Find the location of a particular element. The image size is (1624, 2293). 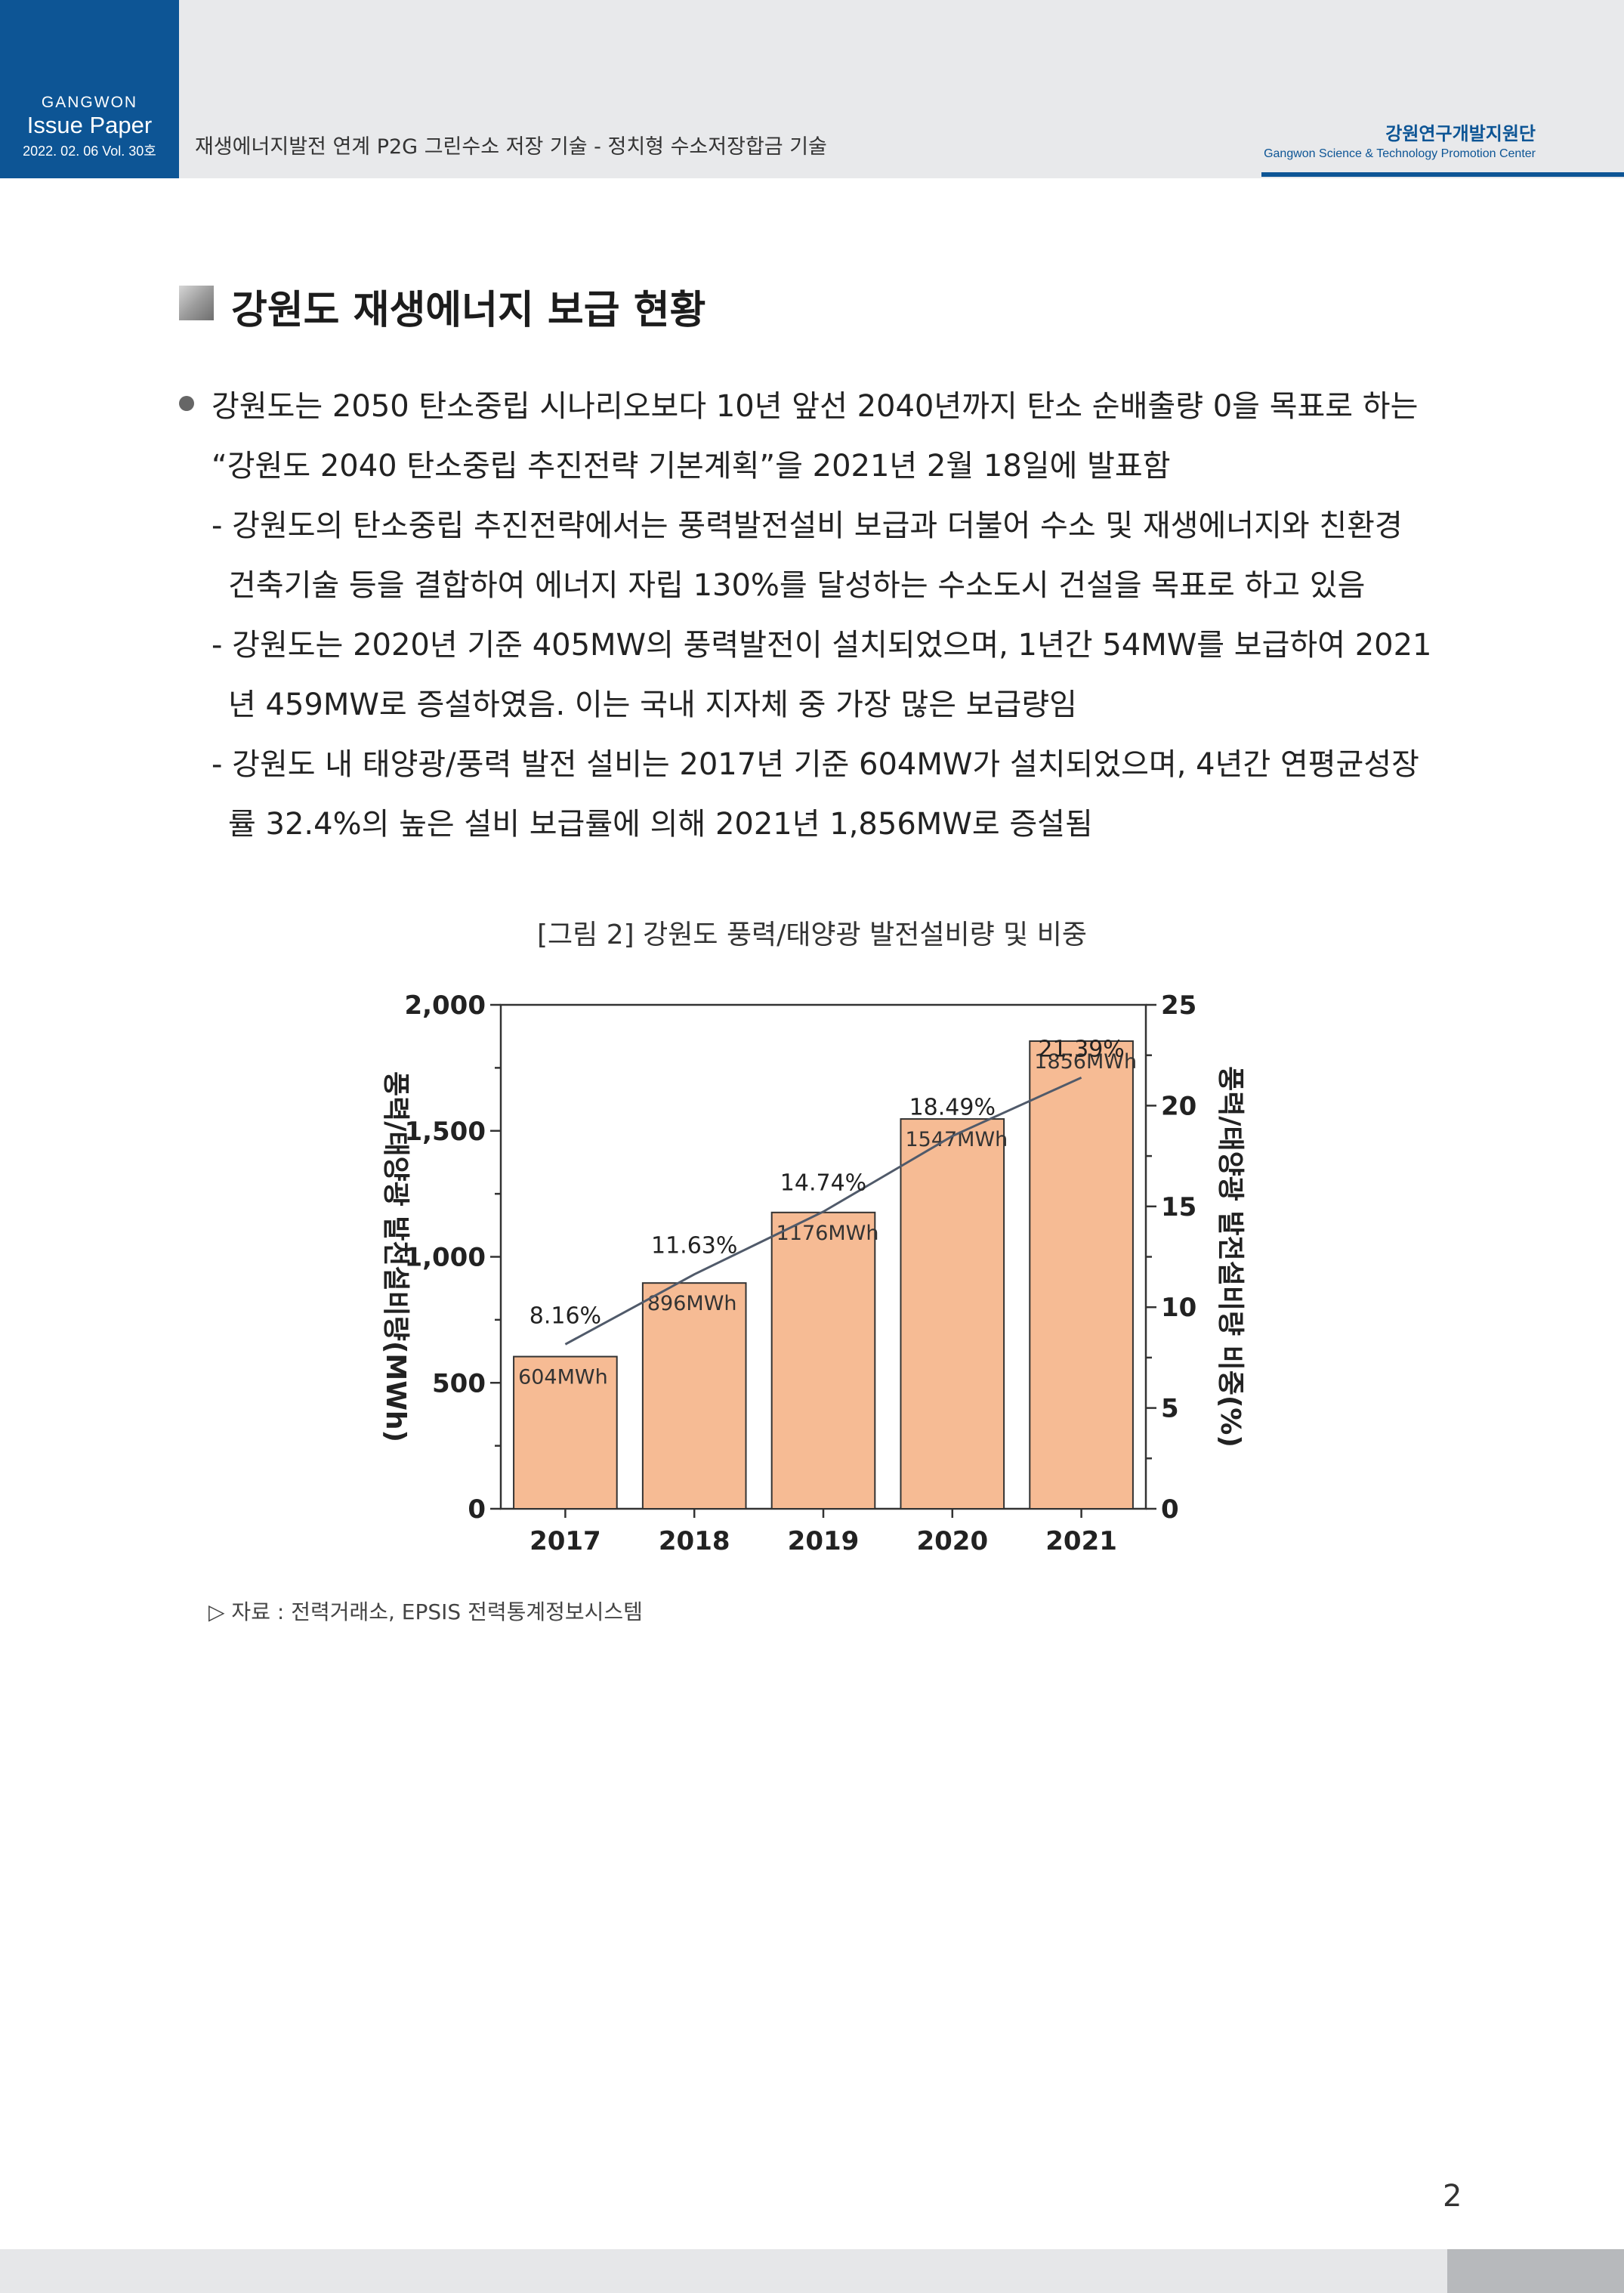

brand-title: Issue Paper is located at coordinates (89, 125).